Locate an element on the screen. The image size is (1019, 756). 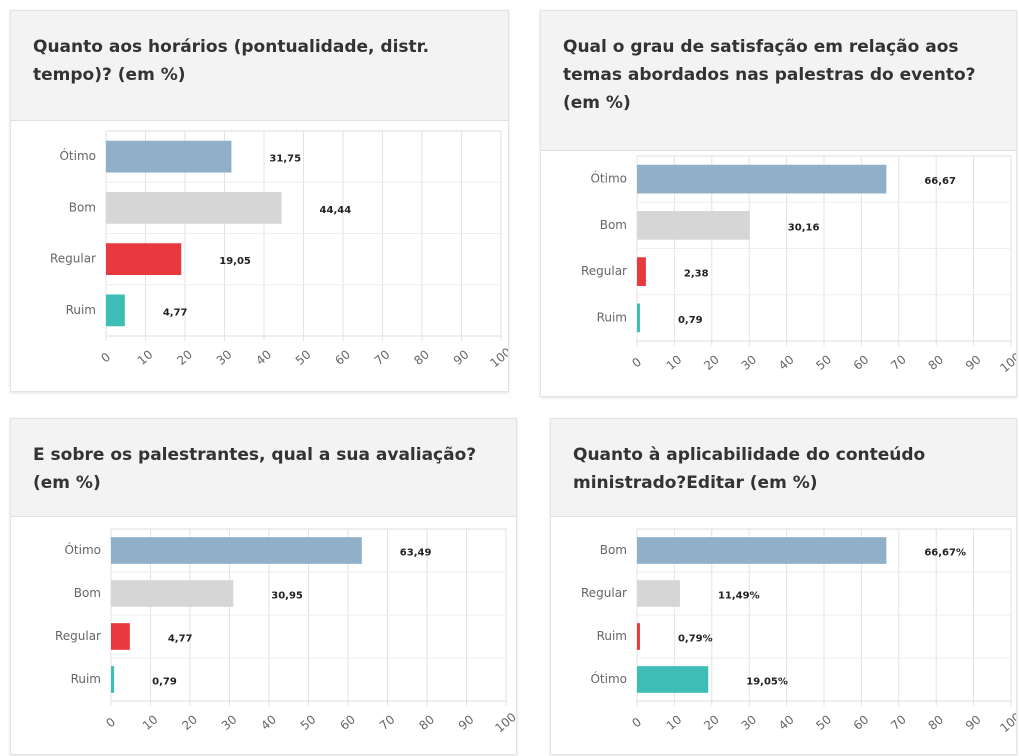
value-label: 0,79% is located at coordinates (695, 639).